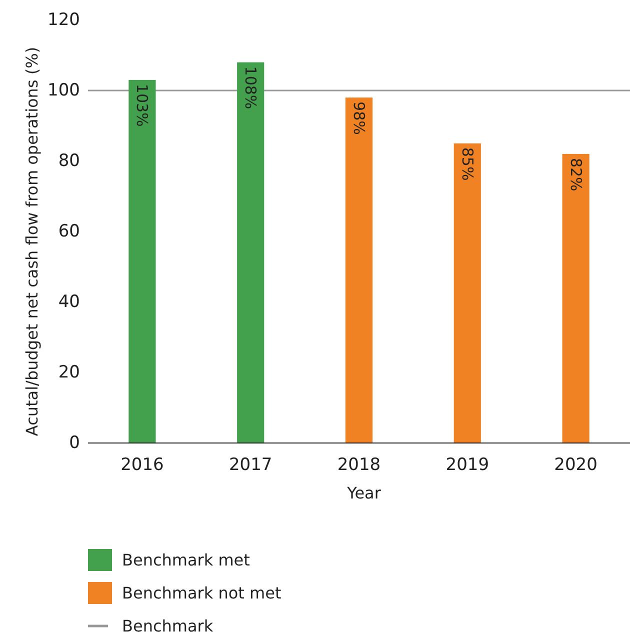  I want to click on x-tick-label: 2016, so click(142, 465).